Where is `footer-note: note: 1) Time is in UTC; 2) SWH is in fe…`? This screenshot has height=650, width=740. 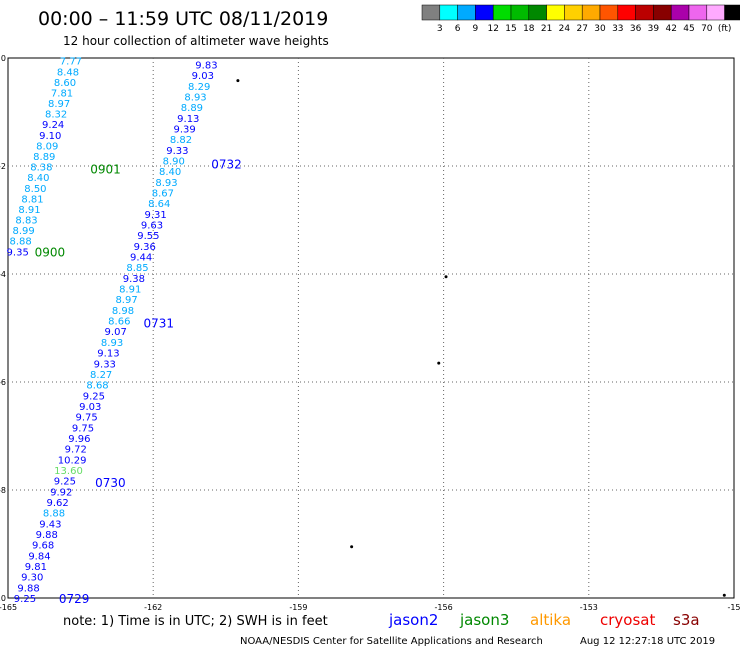 footer-note: note: 1) Time is in UTC; 2) SWH is in fe… is located at coordinates (195, 621).